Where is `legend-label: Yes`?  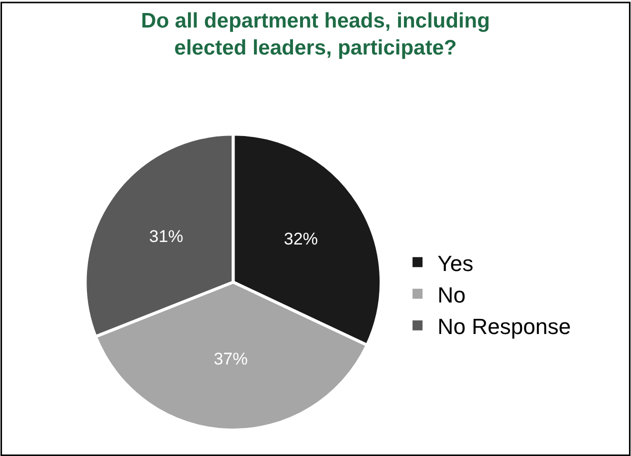
legend-label: Yes is located at coordinates (456, 263).